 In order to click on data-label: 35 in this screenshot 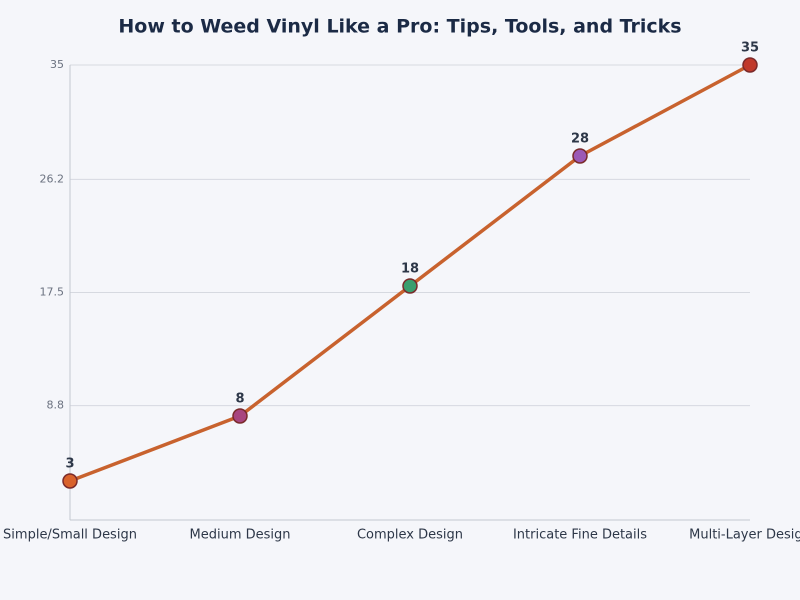, I will do `click(750, 48)`.